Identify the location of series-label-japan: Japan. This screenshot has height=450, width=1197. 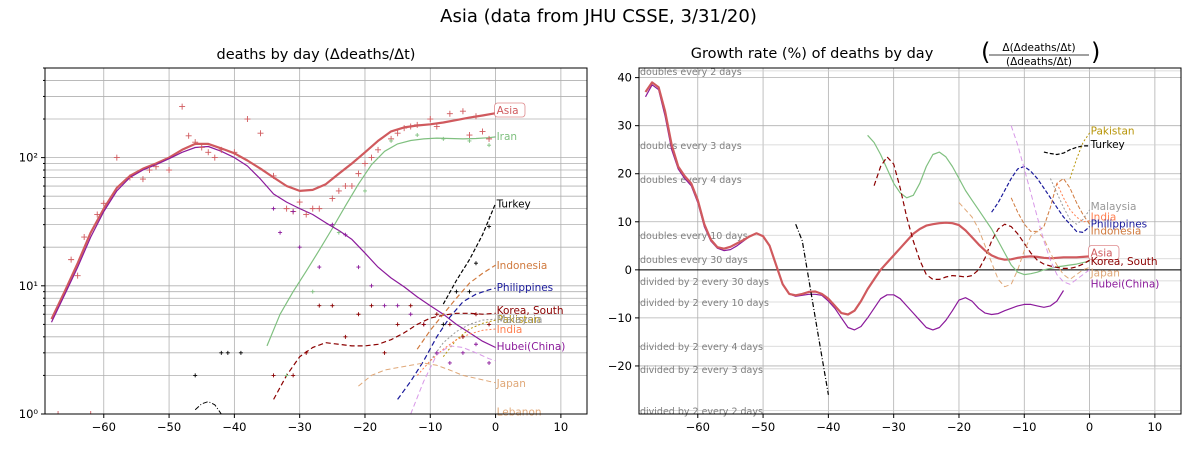
(1105, 274).